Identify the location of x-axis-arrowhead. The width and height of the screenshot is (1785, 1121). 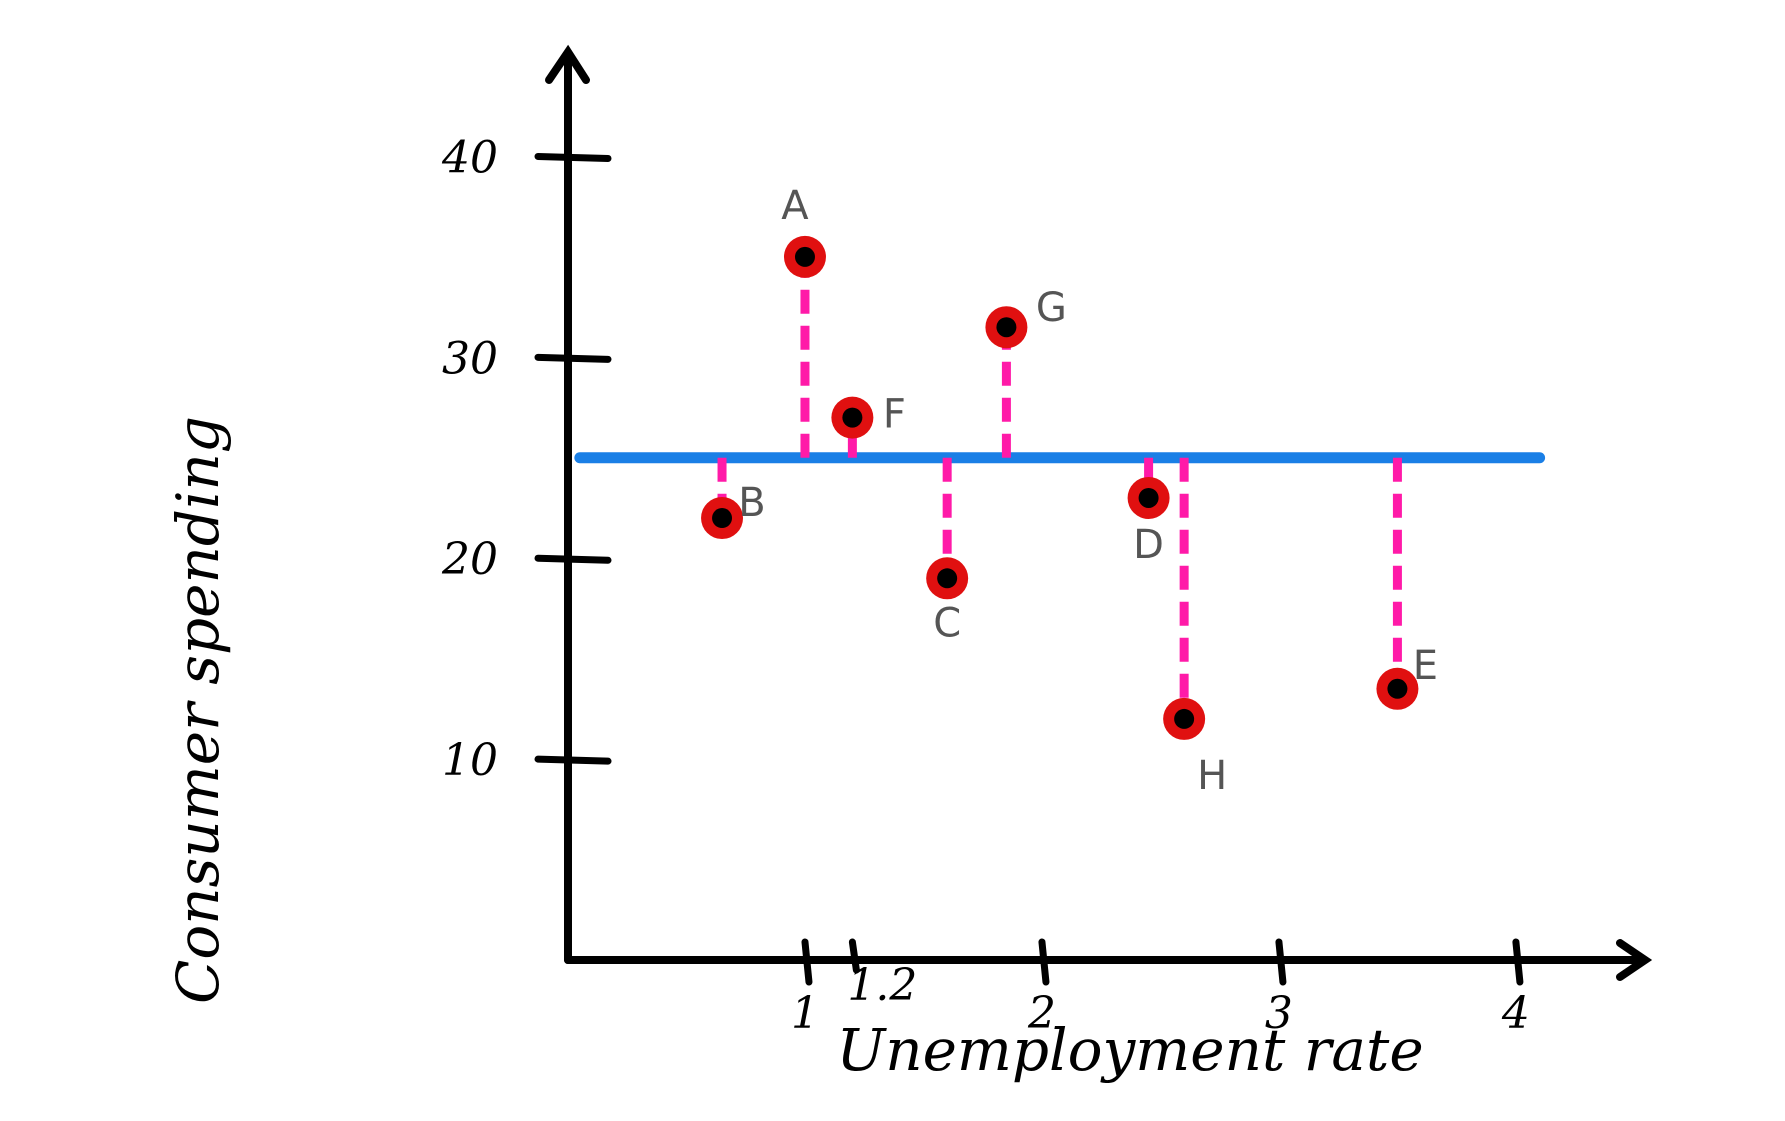
(1634, 960).